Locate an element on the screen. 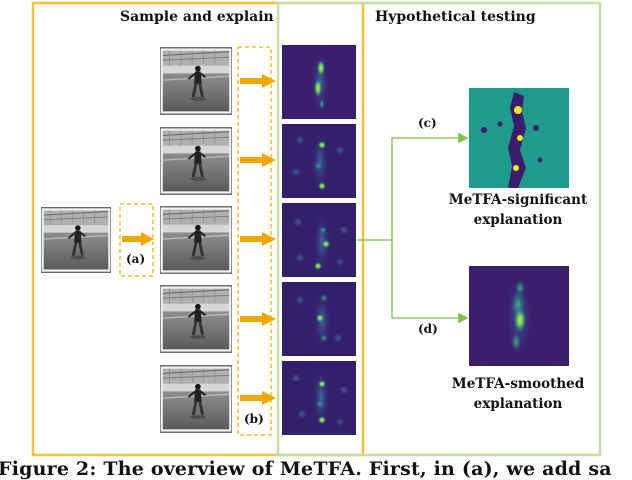  sampled-images is located at coordinates (196, 240).